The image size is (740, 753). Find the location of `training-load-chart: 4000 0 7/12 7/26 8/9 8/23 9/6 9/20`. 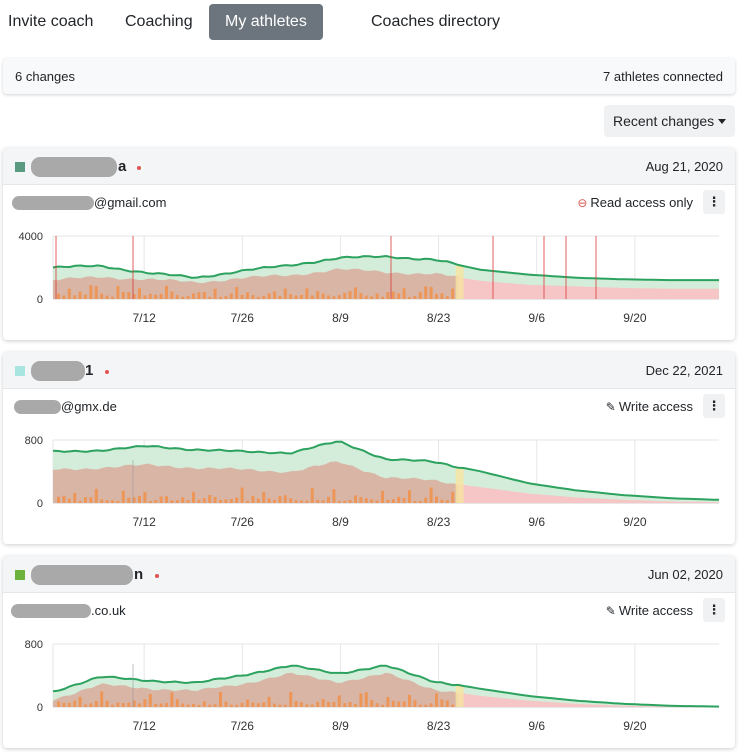

training-load-chart: 4000 0 7/12 7/26 8/9 8/23 9/6 9/20 is located at coordinates (369, 281).